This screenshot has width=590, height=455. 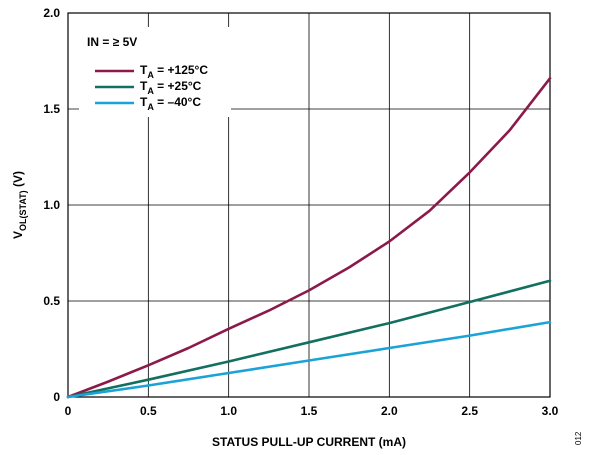 I want to click on y-tick-label: 1.5, so click(x=51, y=109).